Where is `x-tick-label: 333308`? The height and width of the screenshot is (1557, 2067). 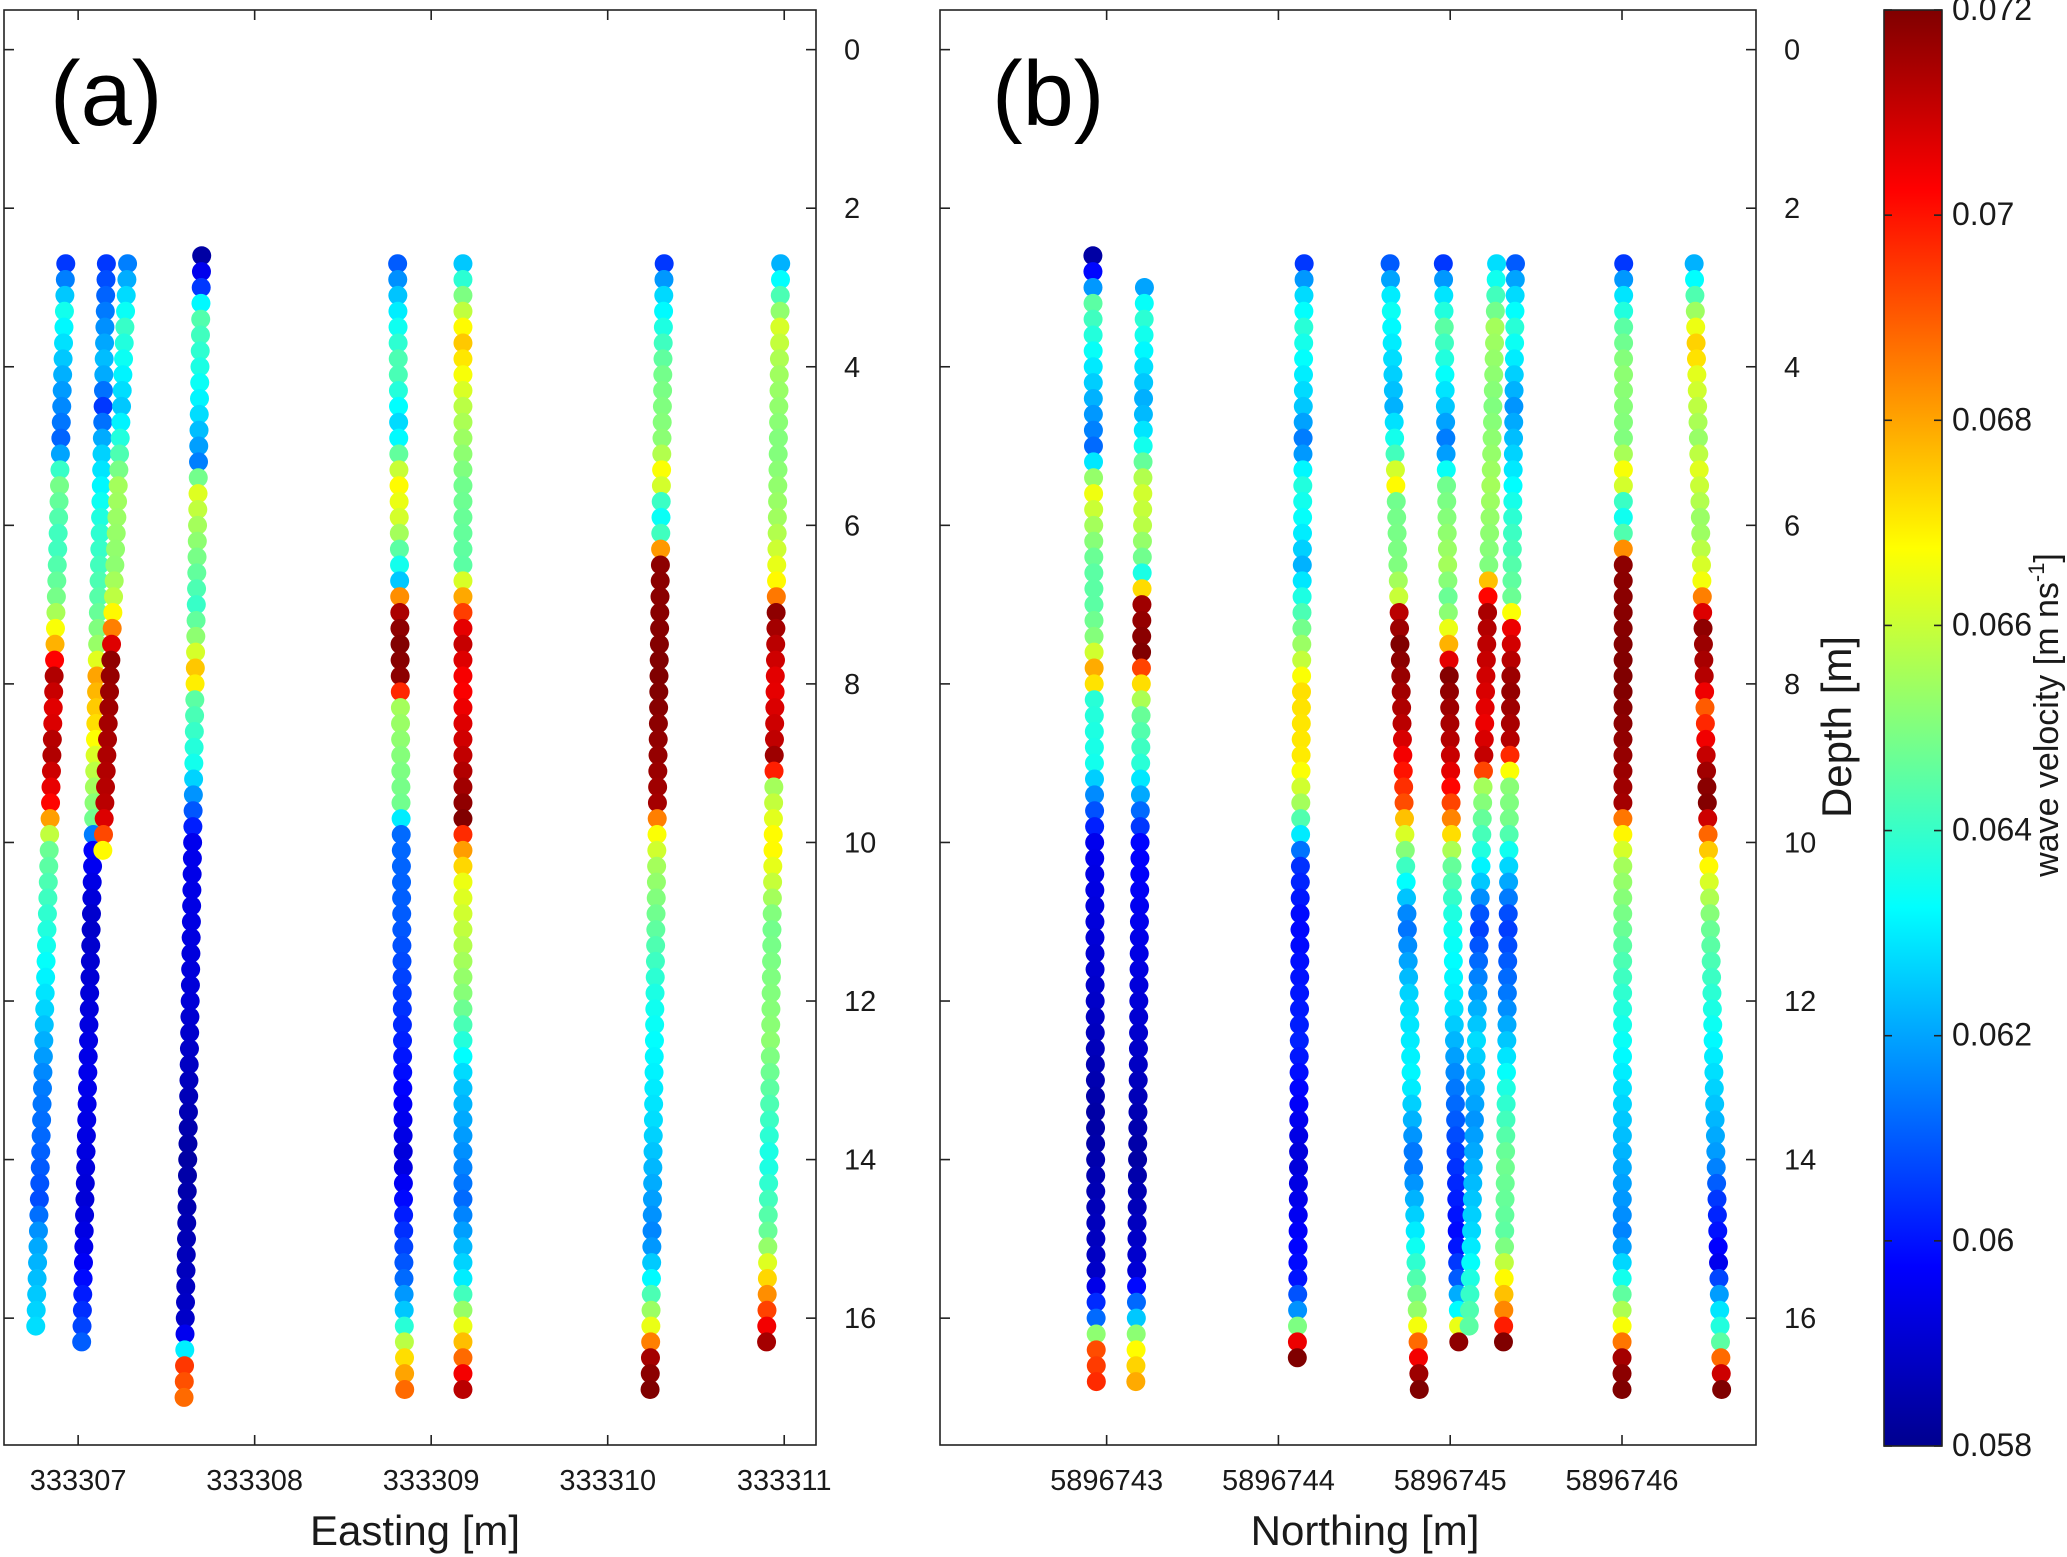
x-tick-label: 333308 is located at coordinates (254, 1481).